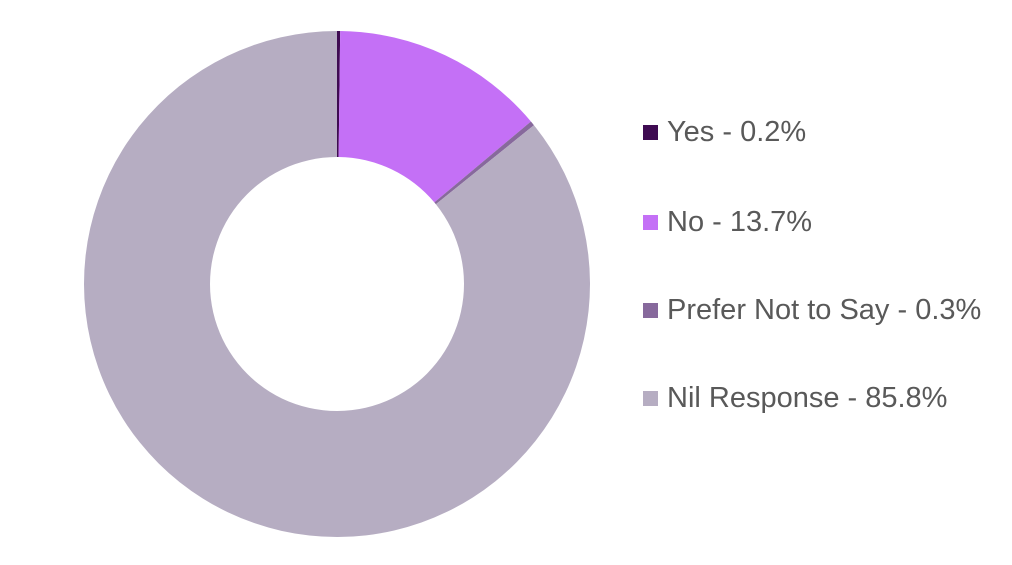 The image size is (1012, 565). I want to click on legend-item: Prefer Not to Say - 0.3%, so click(812, 310).